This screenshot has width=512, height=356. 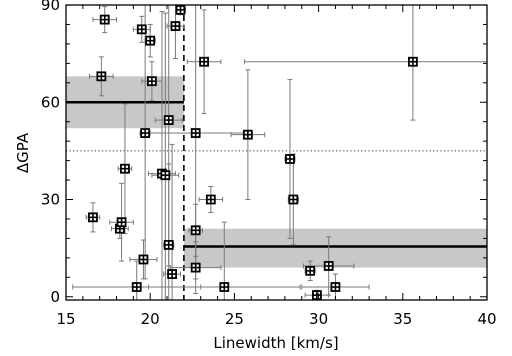 I want to click on x-tick-label: 20, so click(x=150, y=319).